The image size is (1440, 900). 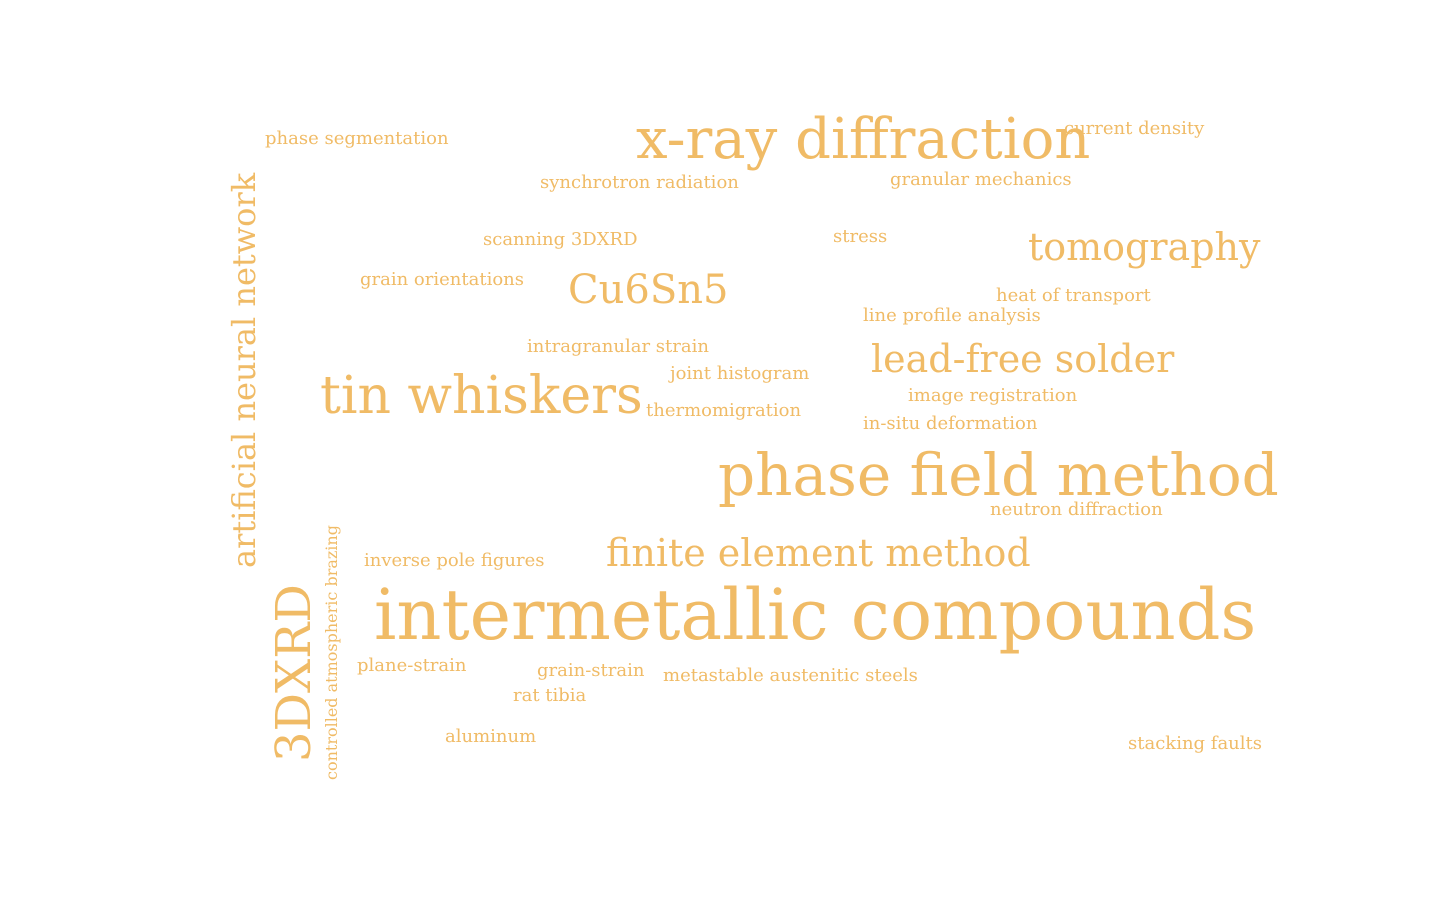 I want to click on word-joint-histogram: joint histogram, so click(x=740, y=373).